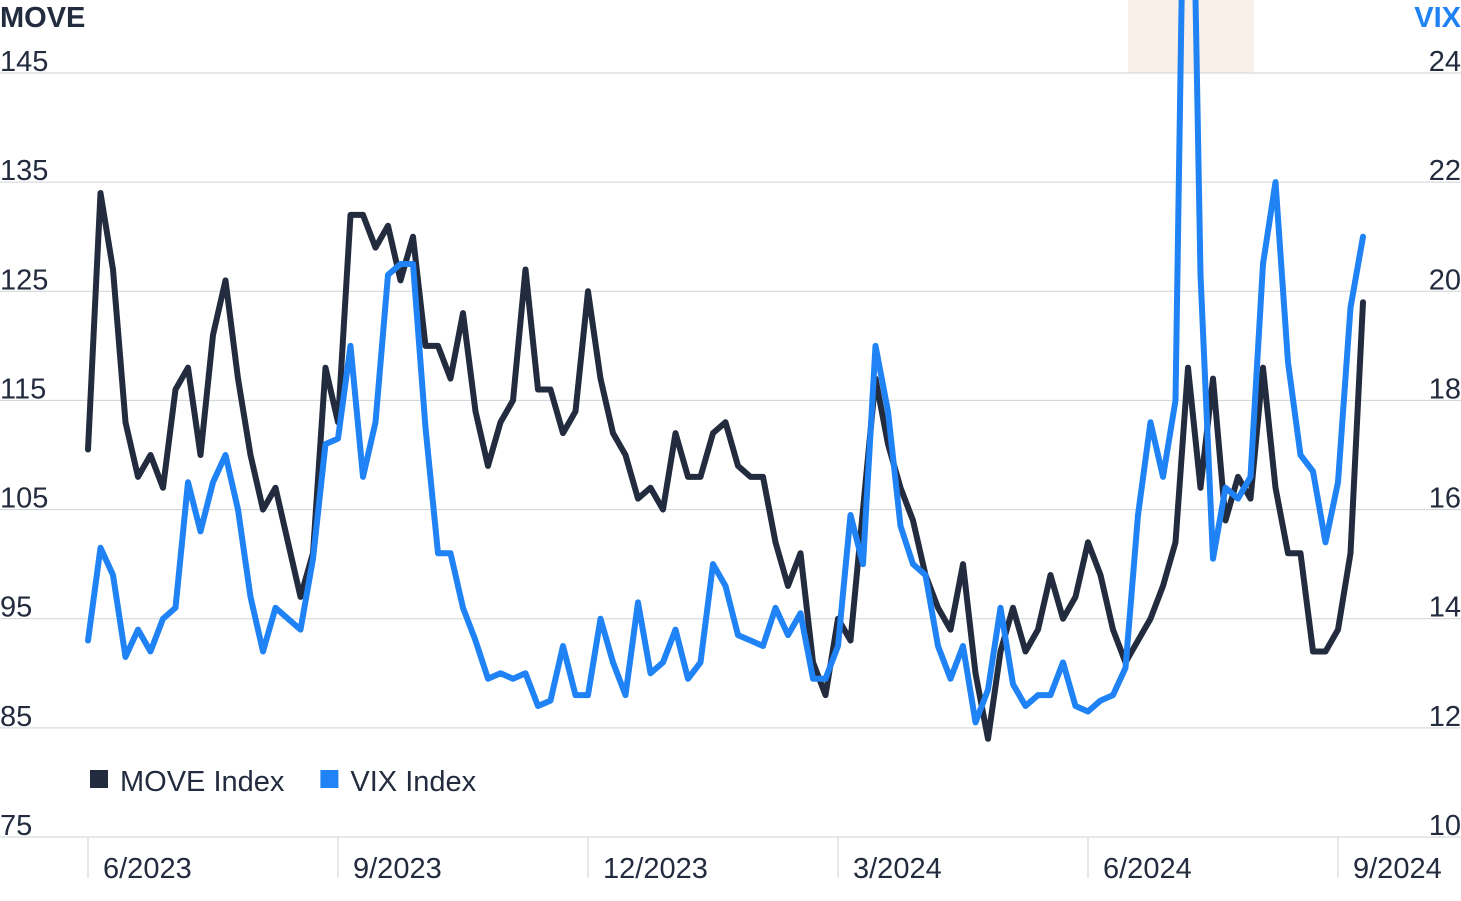 The height and width of the screenshot is (901, 1461). Describe the element at coordinates (24, 280) in the screenshot. I see `y-tick-label: 125` at that location.